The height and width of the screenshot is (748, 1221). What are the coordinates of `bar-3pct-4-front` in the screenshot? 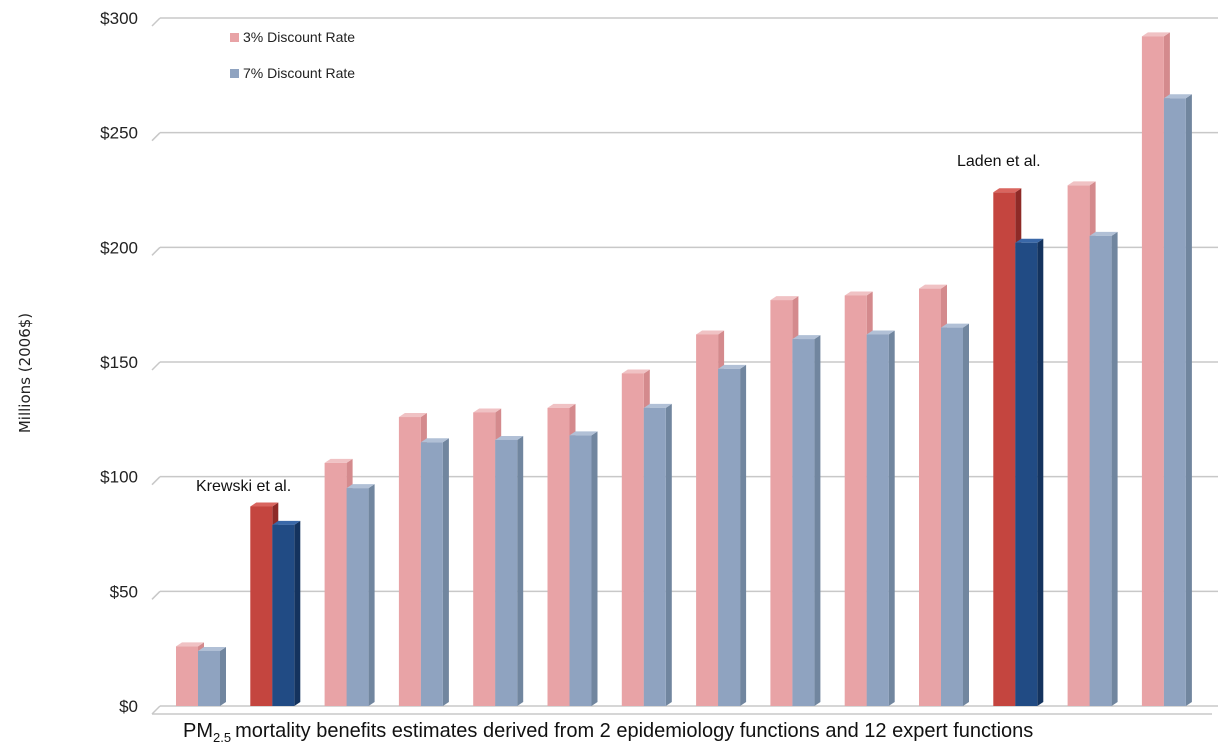 It's located at (409, 561).